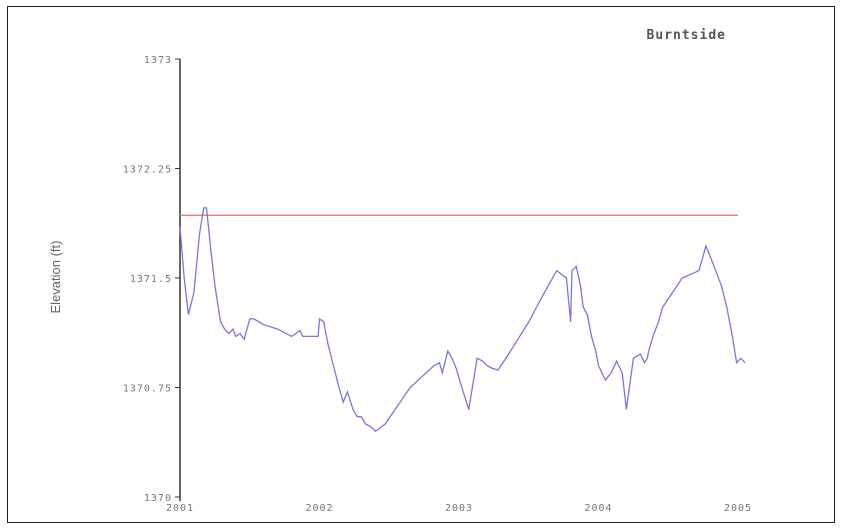 The width and height of the screenshot is (843, 529). I want to click on x-tick-label: 2002, so click(319, 508).